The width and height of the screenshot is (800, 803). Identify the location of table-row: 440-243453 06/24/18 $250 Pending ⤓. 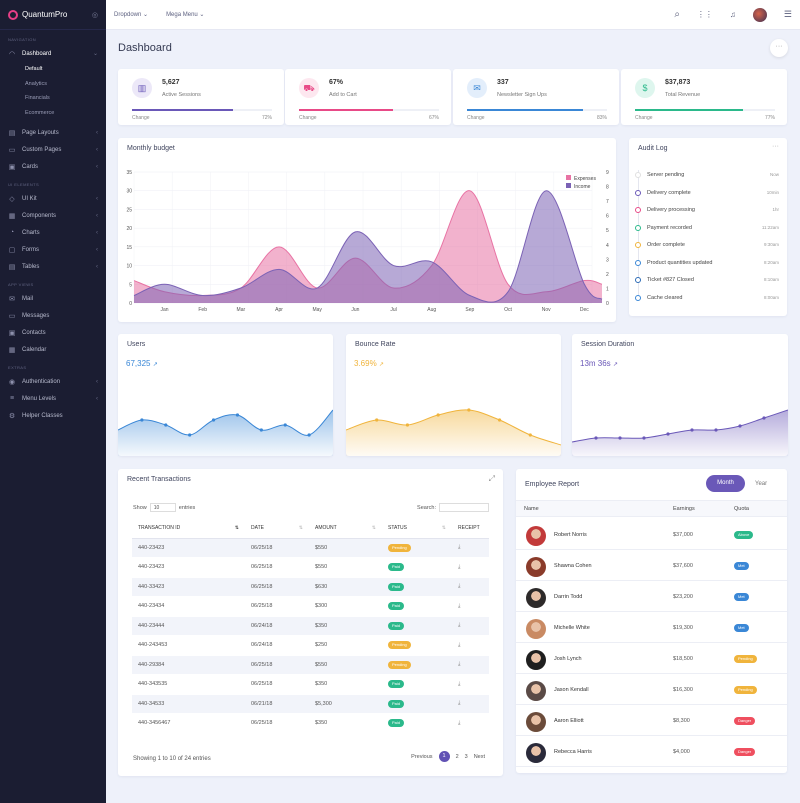
(310, 645).